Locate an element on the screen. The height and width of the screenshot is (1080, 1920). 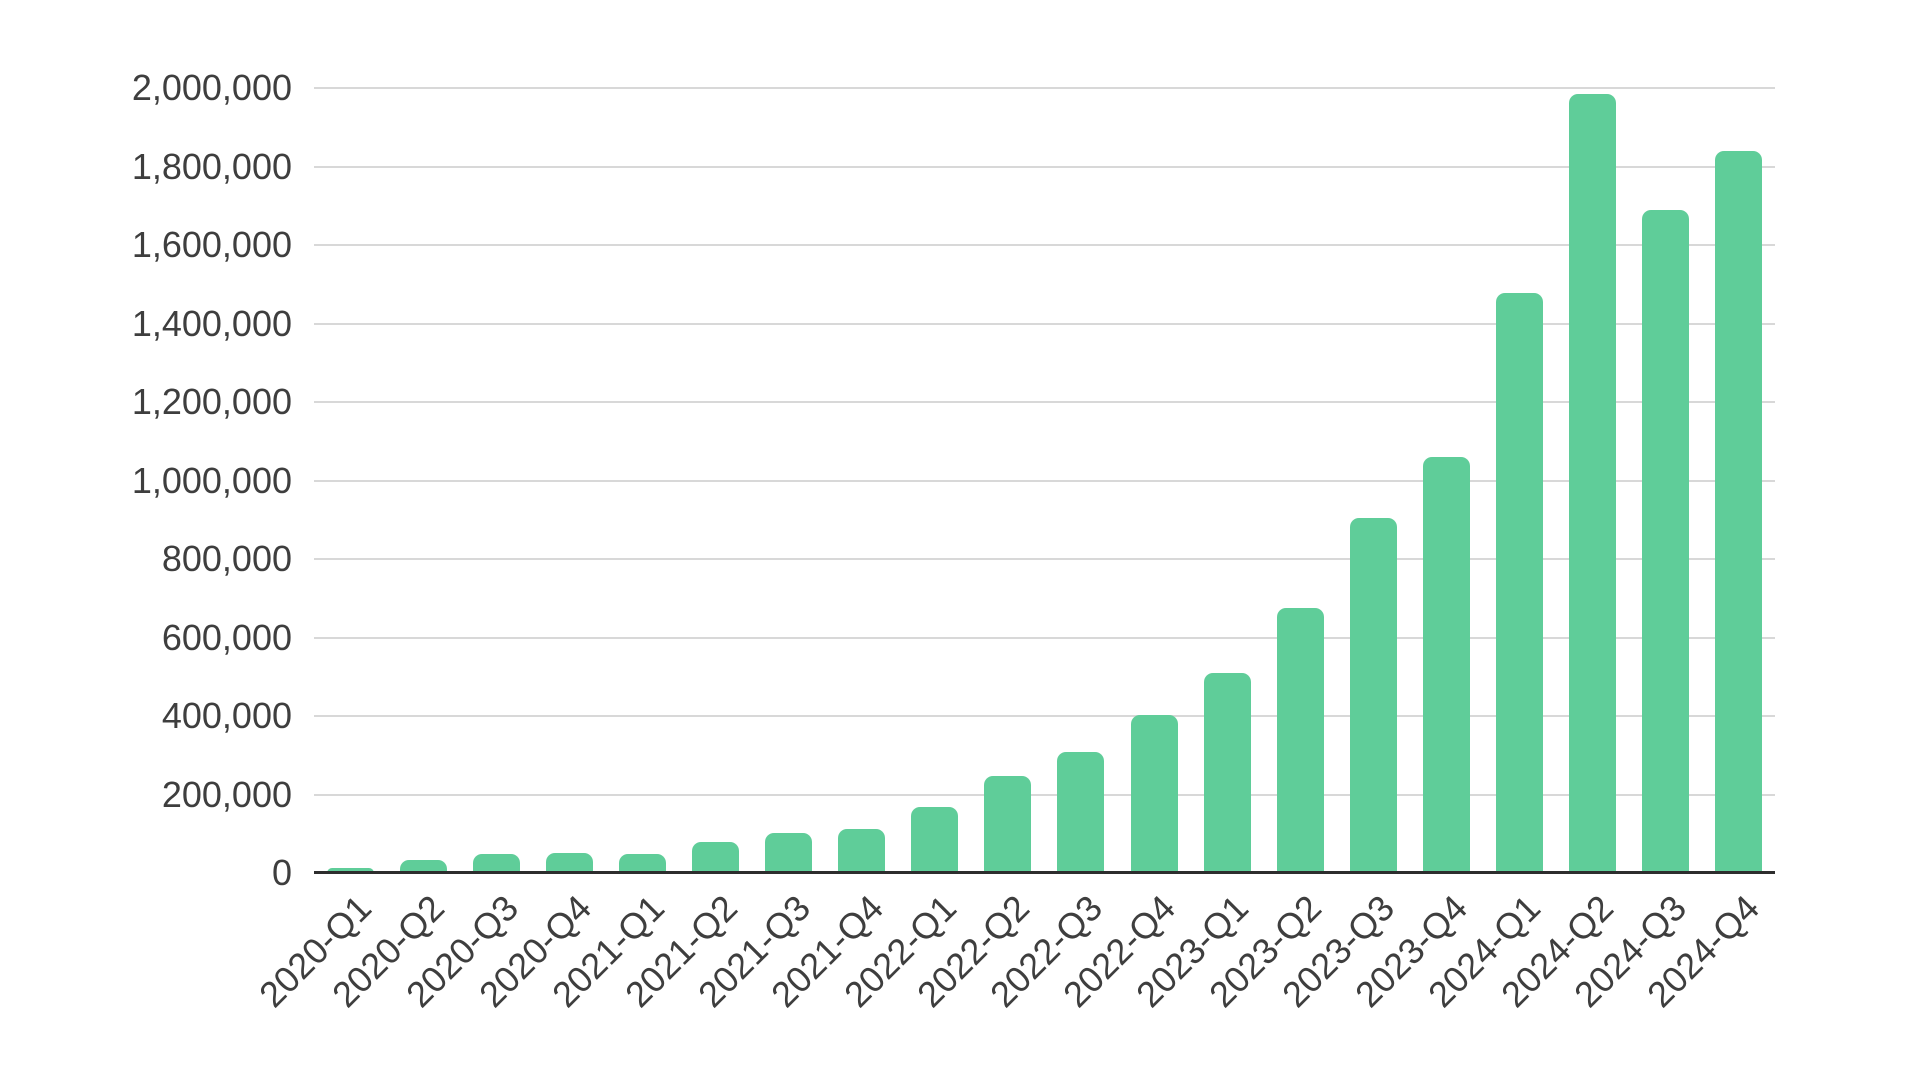
y-axis-tick-label: 1,200,000 is located at coordinates (211, 401).